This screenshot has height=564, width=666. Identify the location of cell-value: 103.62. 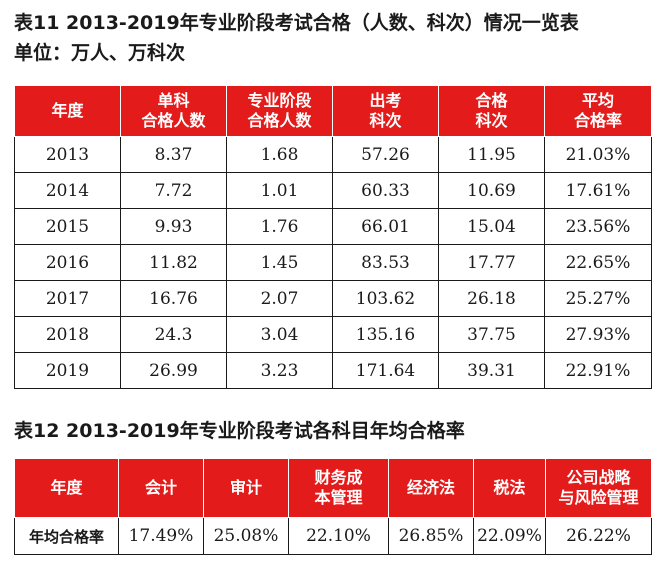
(385, 298).